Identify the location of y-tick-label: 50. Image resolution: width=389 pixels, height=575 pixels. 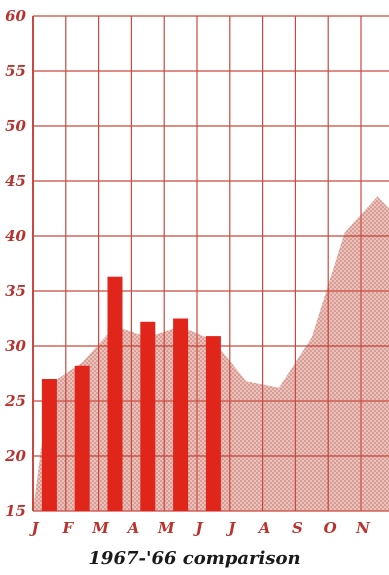
(15, 126).